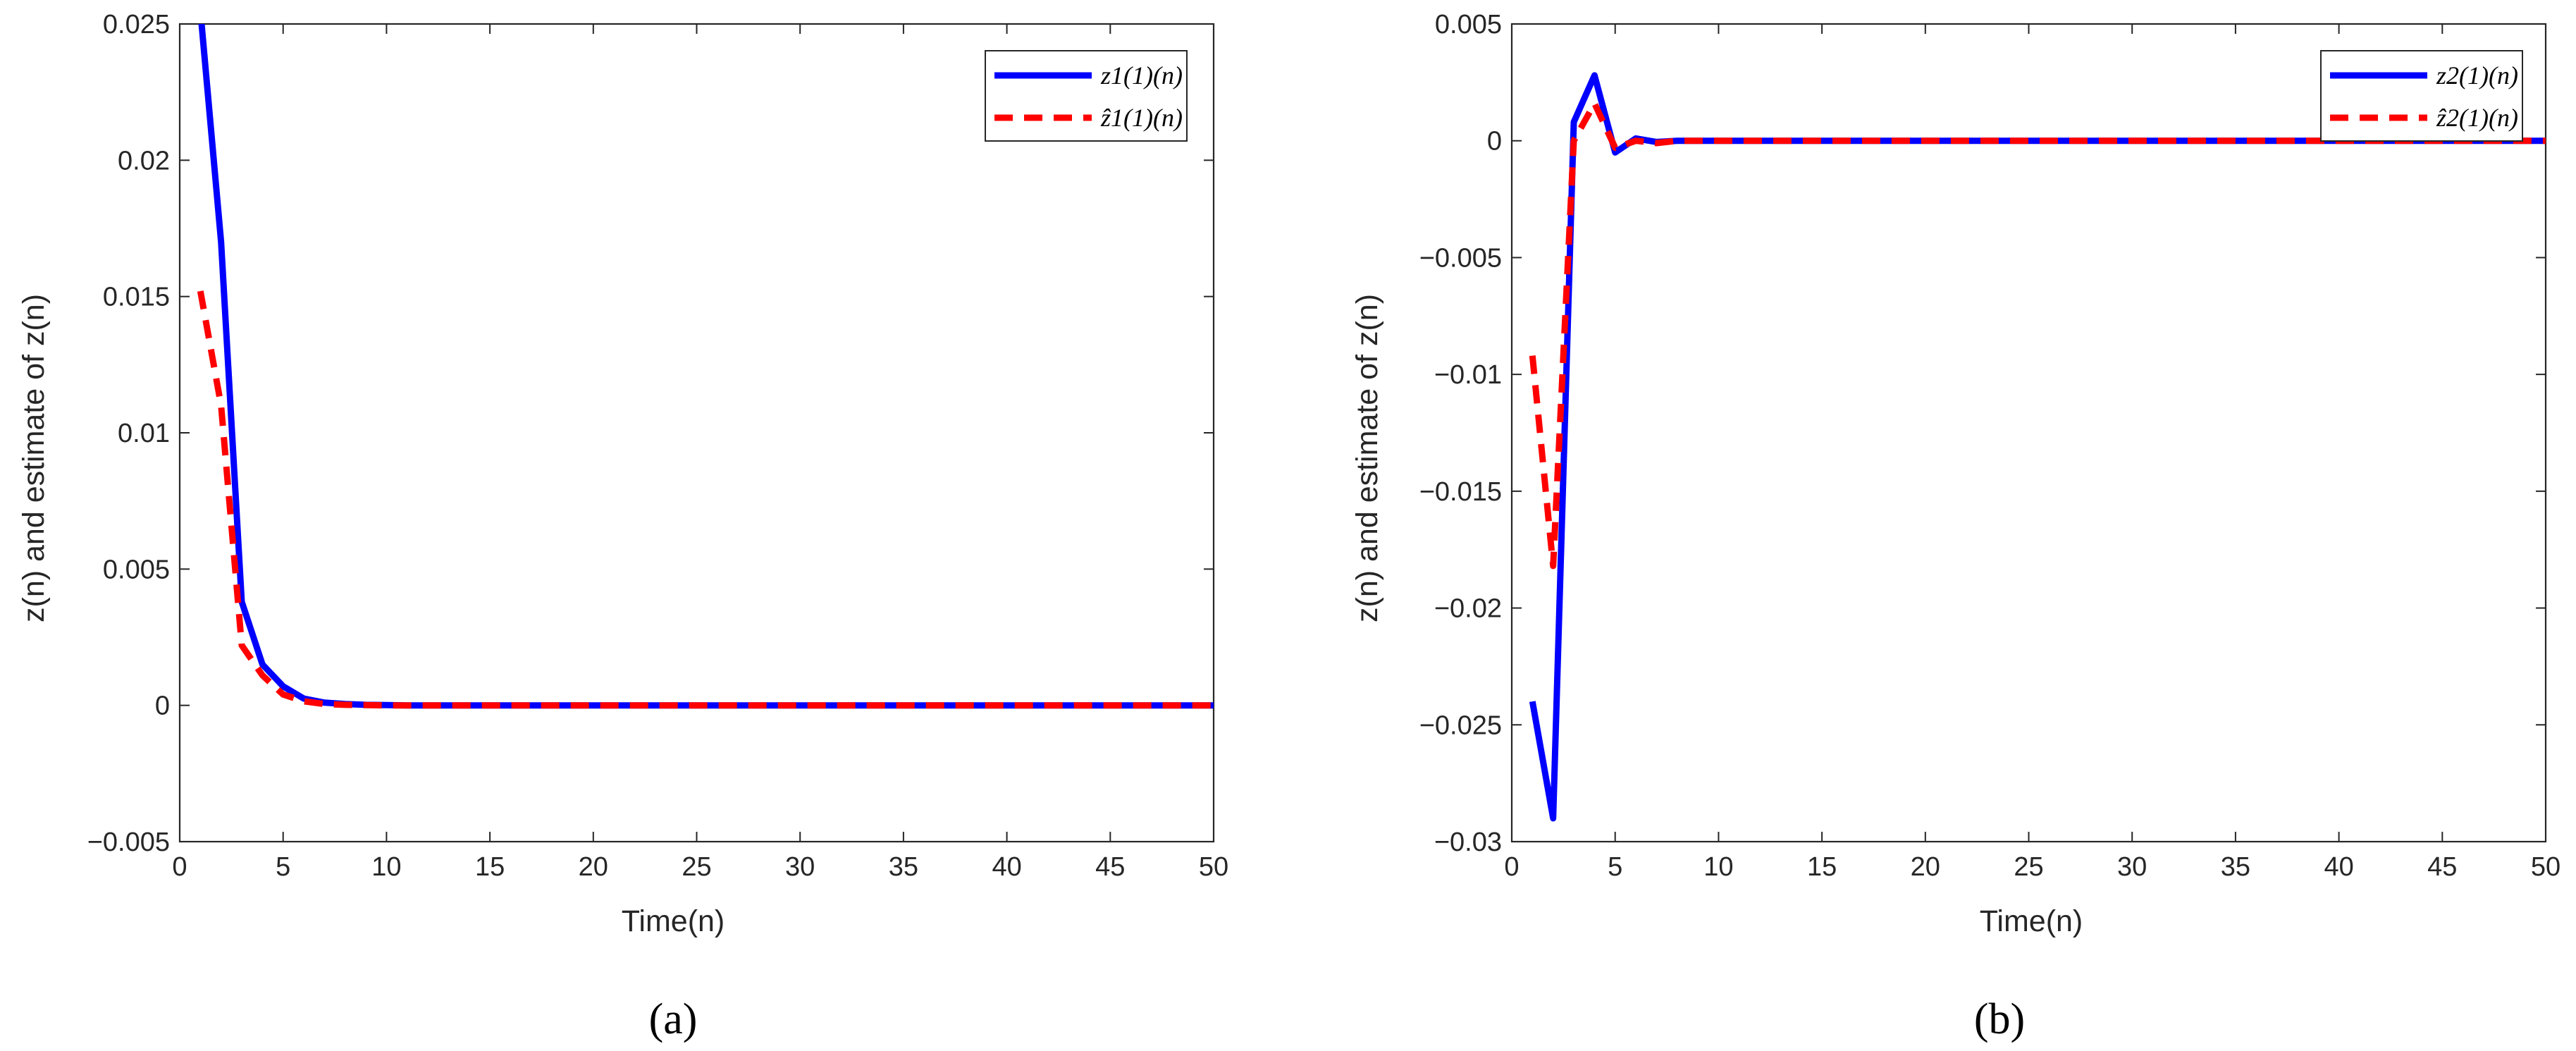 This screenshot has width=2576, height=1051. What do you see at coordinates (1822, 867) in the screenshot?
I see `panel-b-x-tick-label: 15` at bounding box center [1822, 867].